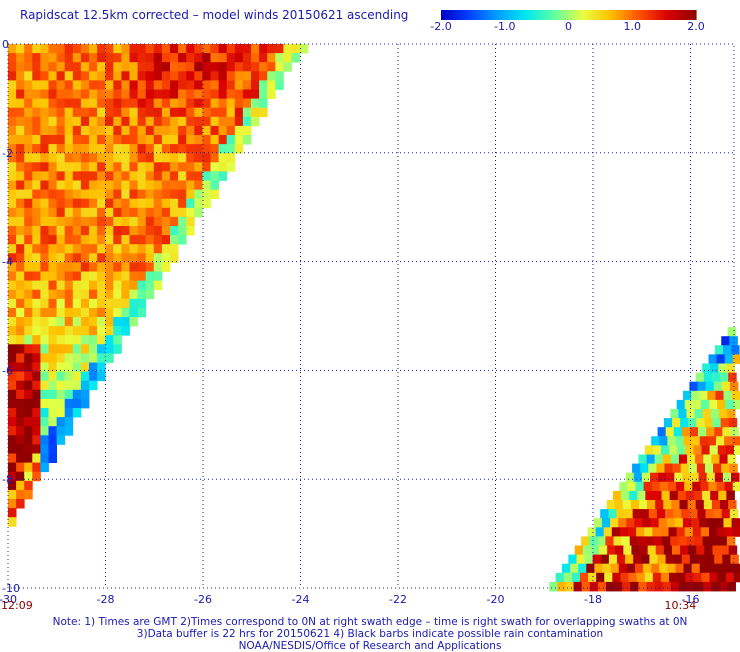 This screenshot has width=740, height=652. Describe the element at coordinates (441, 26) in the screenshot. I see `colorbar-tick-label: -2.0` at that location.